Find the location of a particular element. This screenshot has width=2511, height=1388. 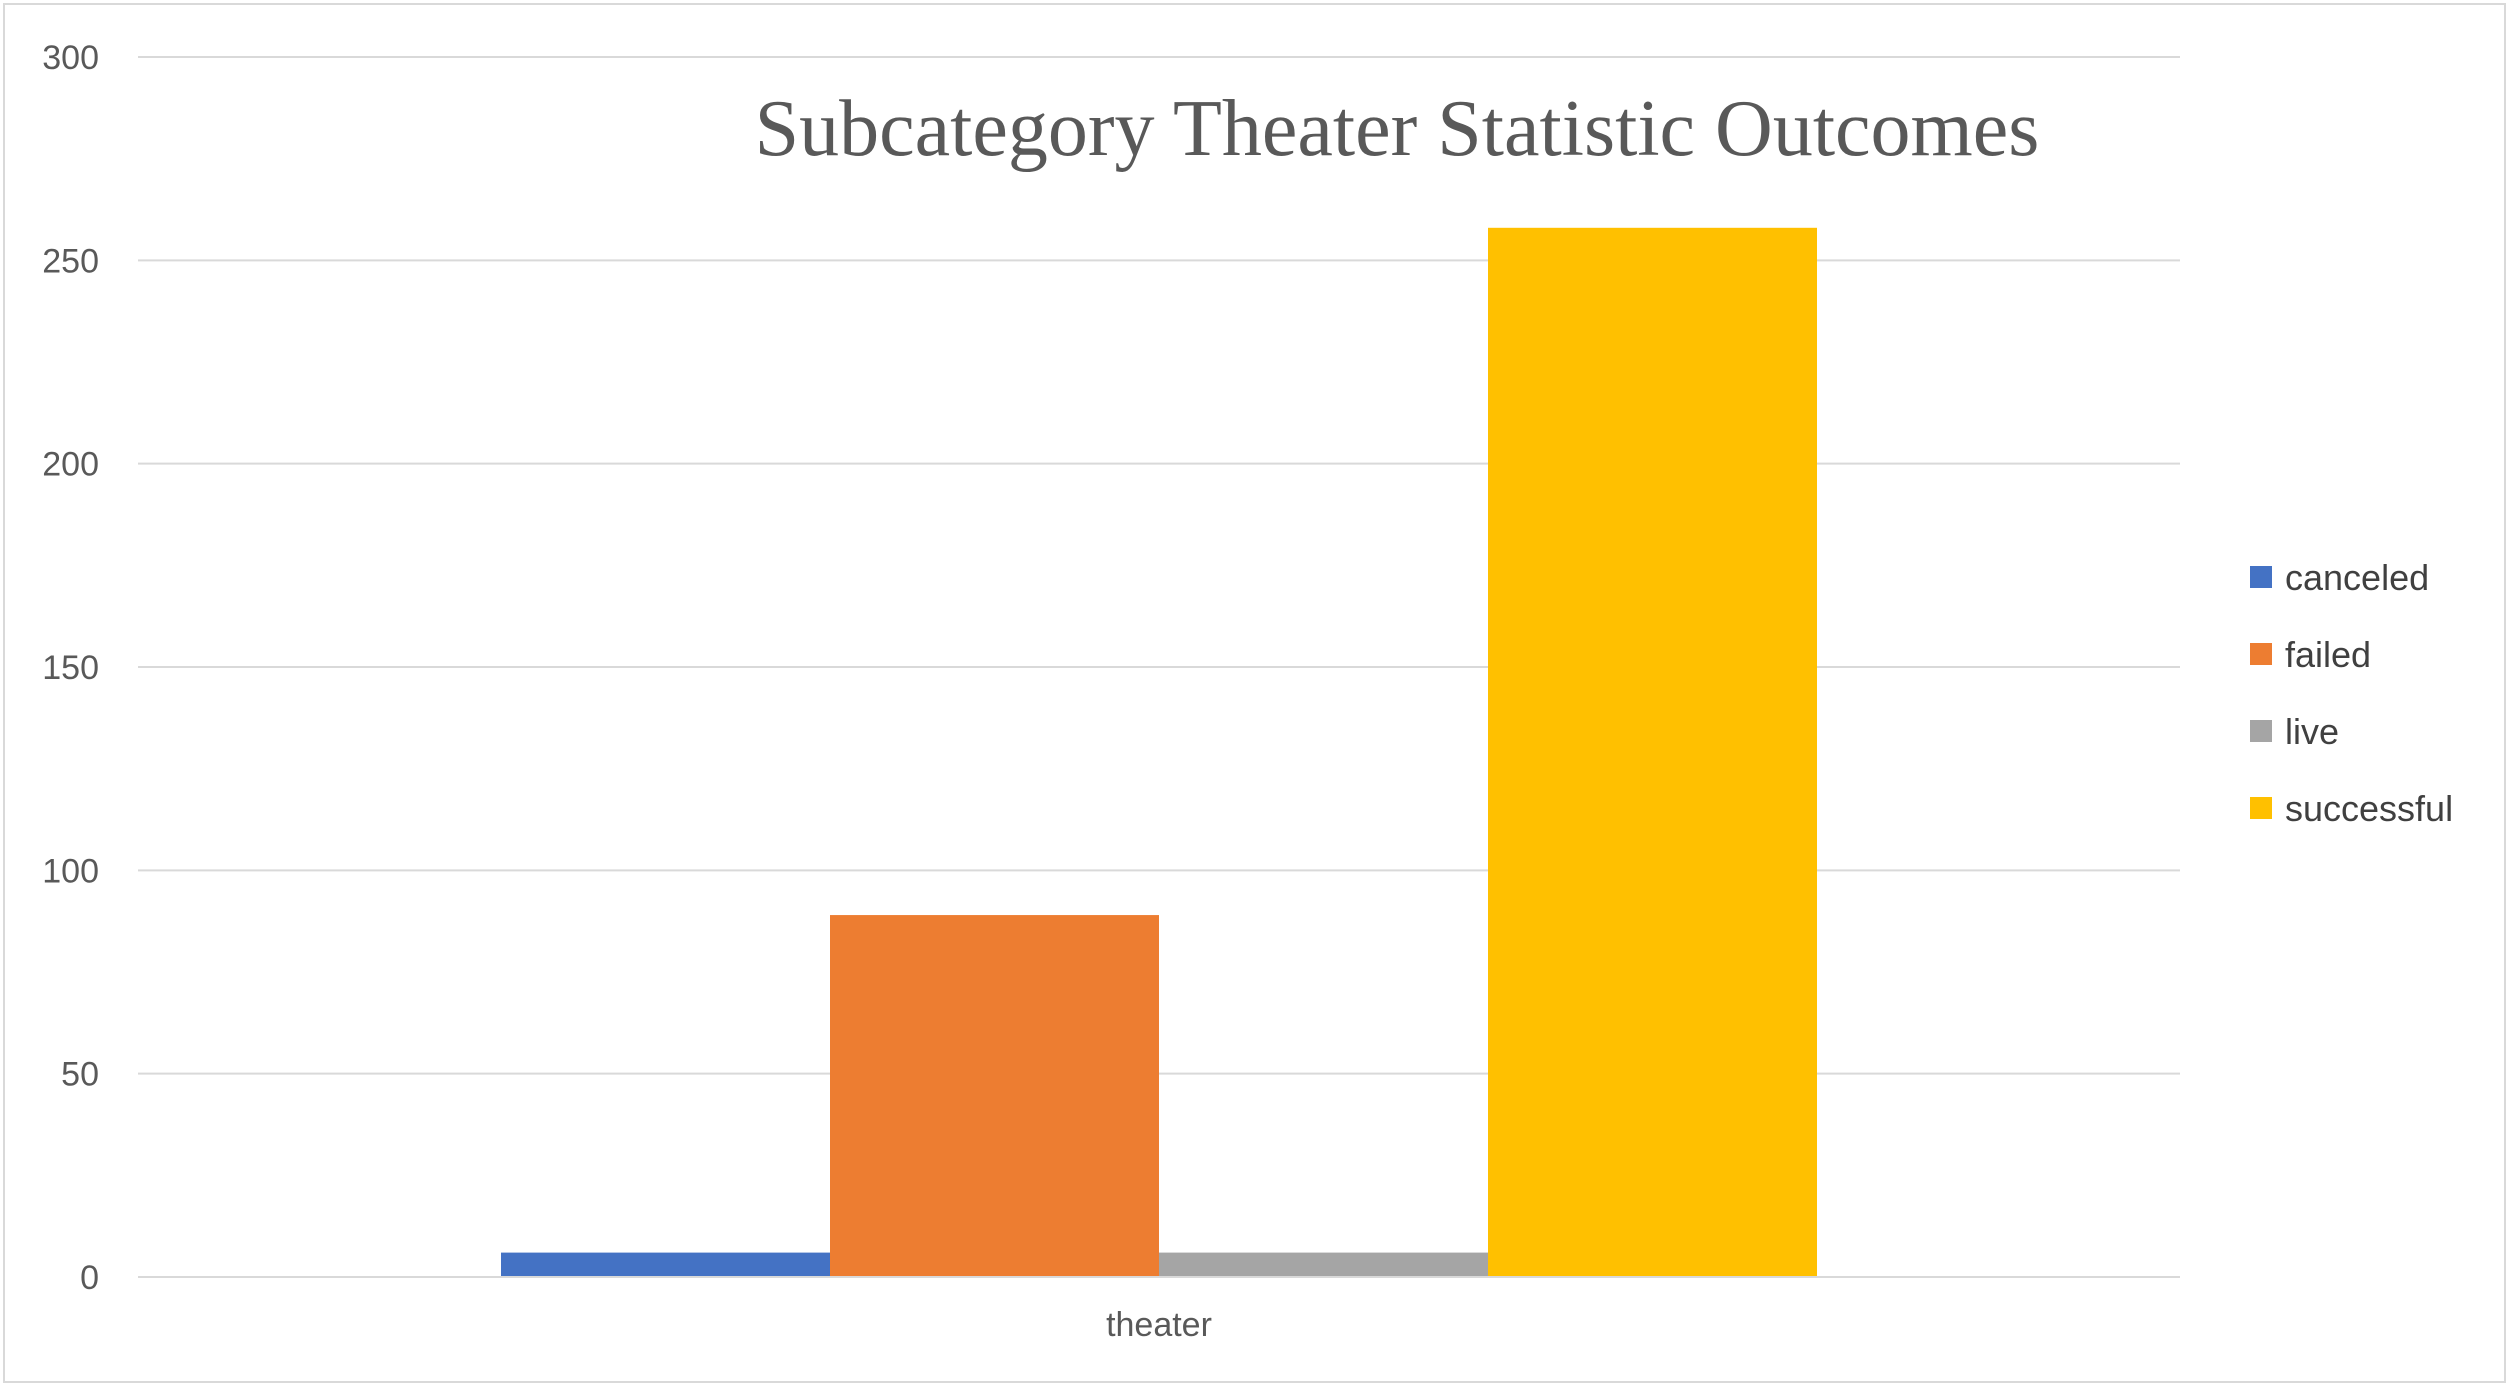

legend-swatch-failed is located at coordinates (2261, 654).